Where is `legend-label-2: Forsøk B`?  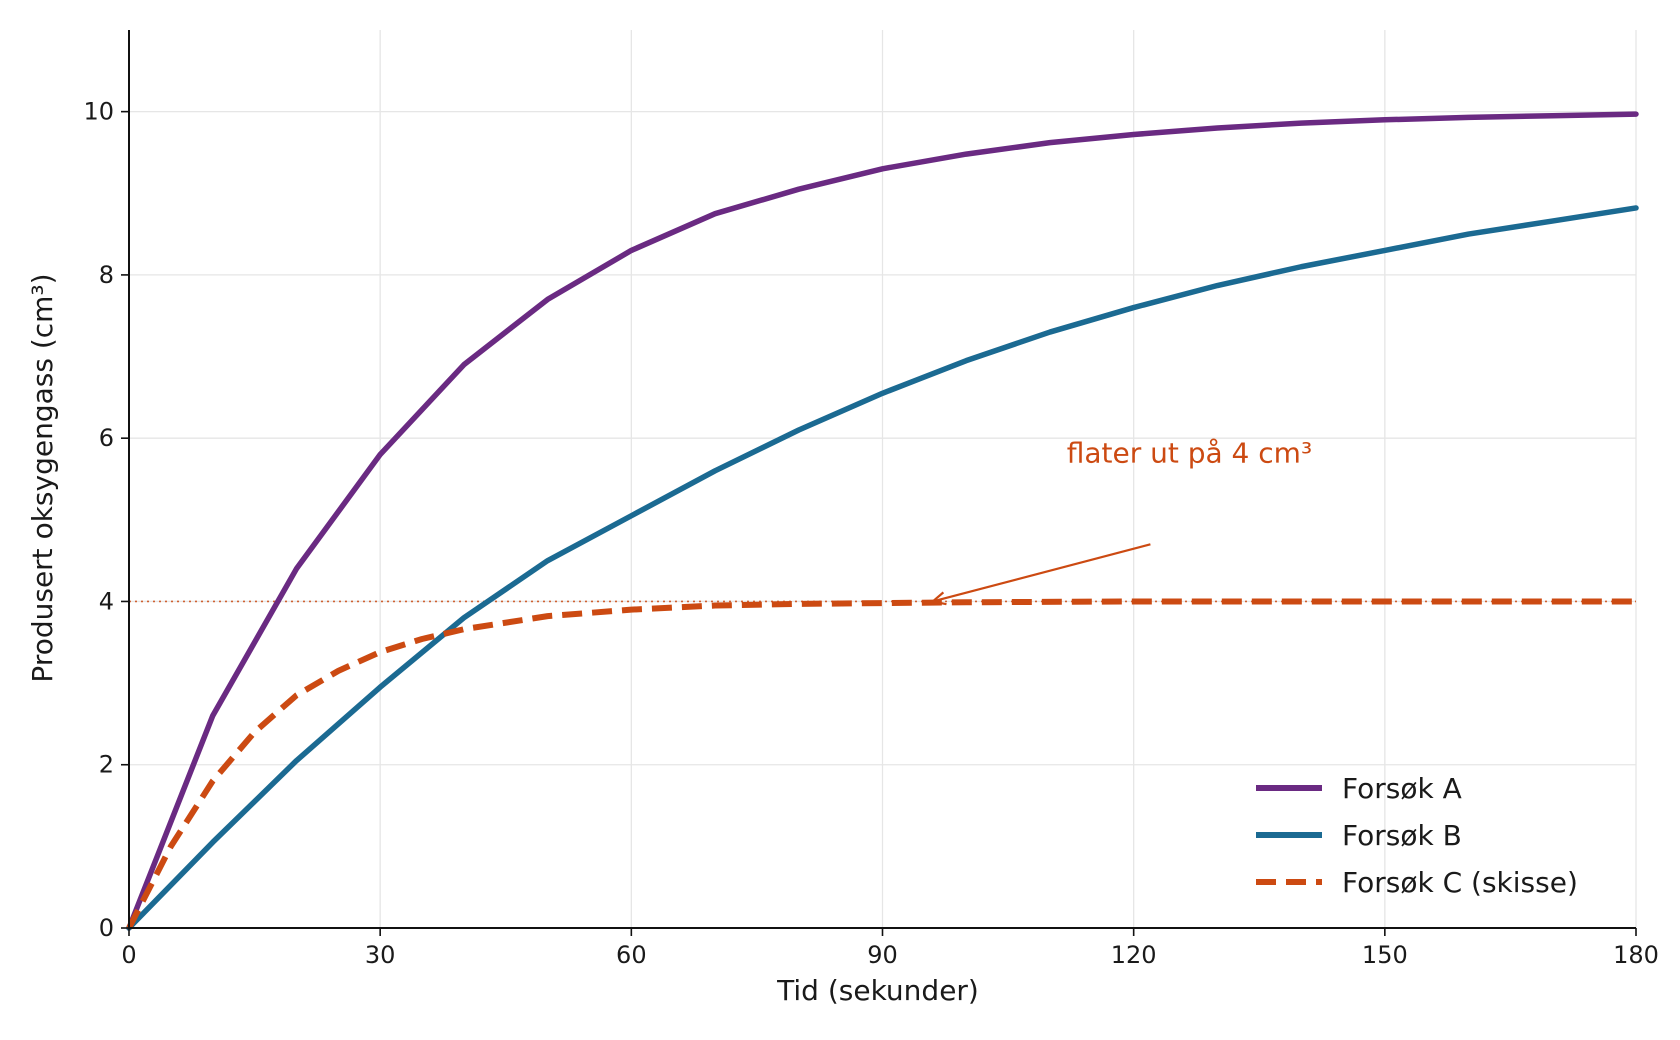
legend-label-2: Forsøk B is located at coordinates (1402, 835).